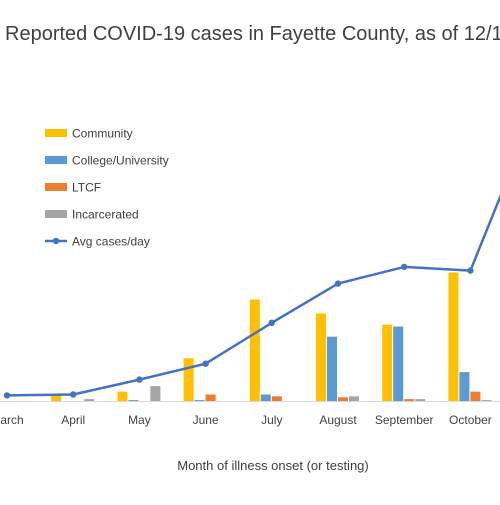 The width and height of the screenshot is (500, 505). Describe the element at coordinates (271, 420) in the screenshot. I see `x-tick-label-july: July` at that location.